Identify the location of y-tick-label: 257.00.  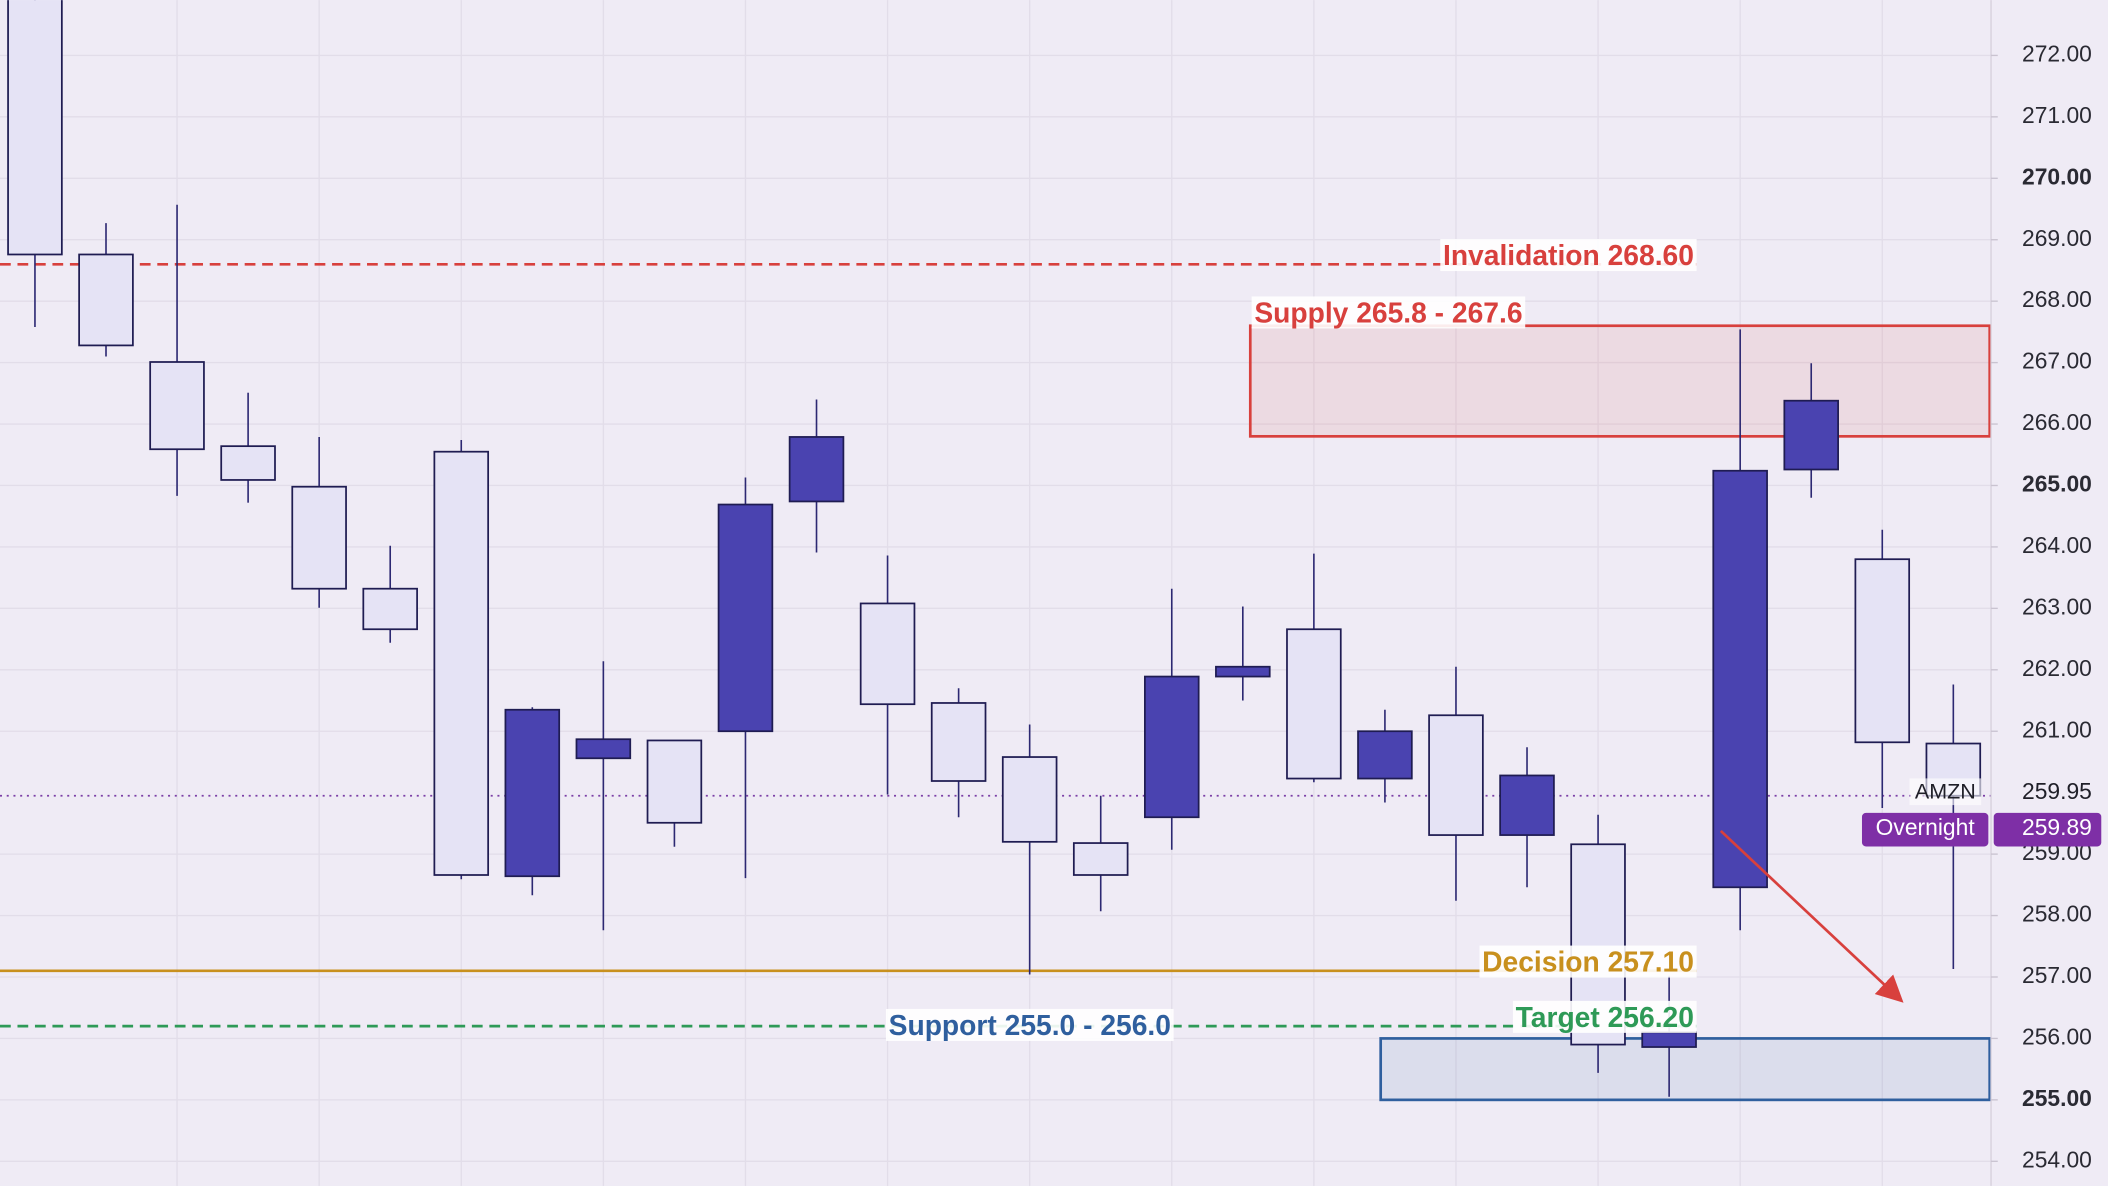
(2057, 975).